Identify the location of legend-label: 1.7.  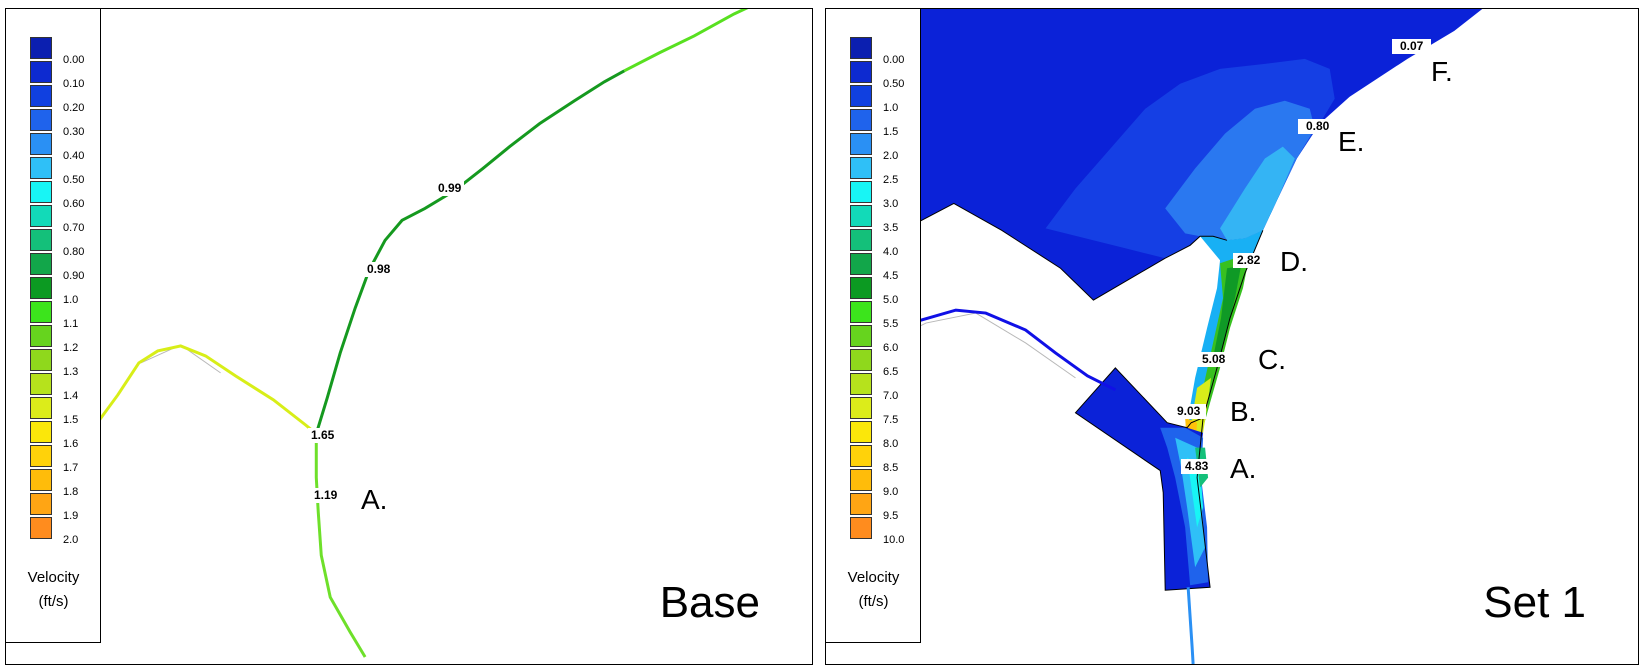
(71, 468).